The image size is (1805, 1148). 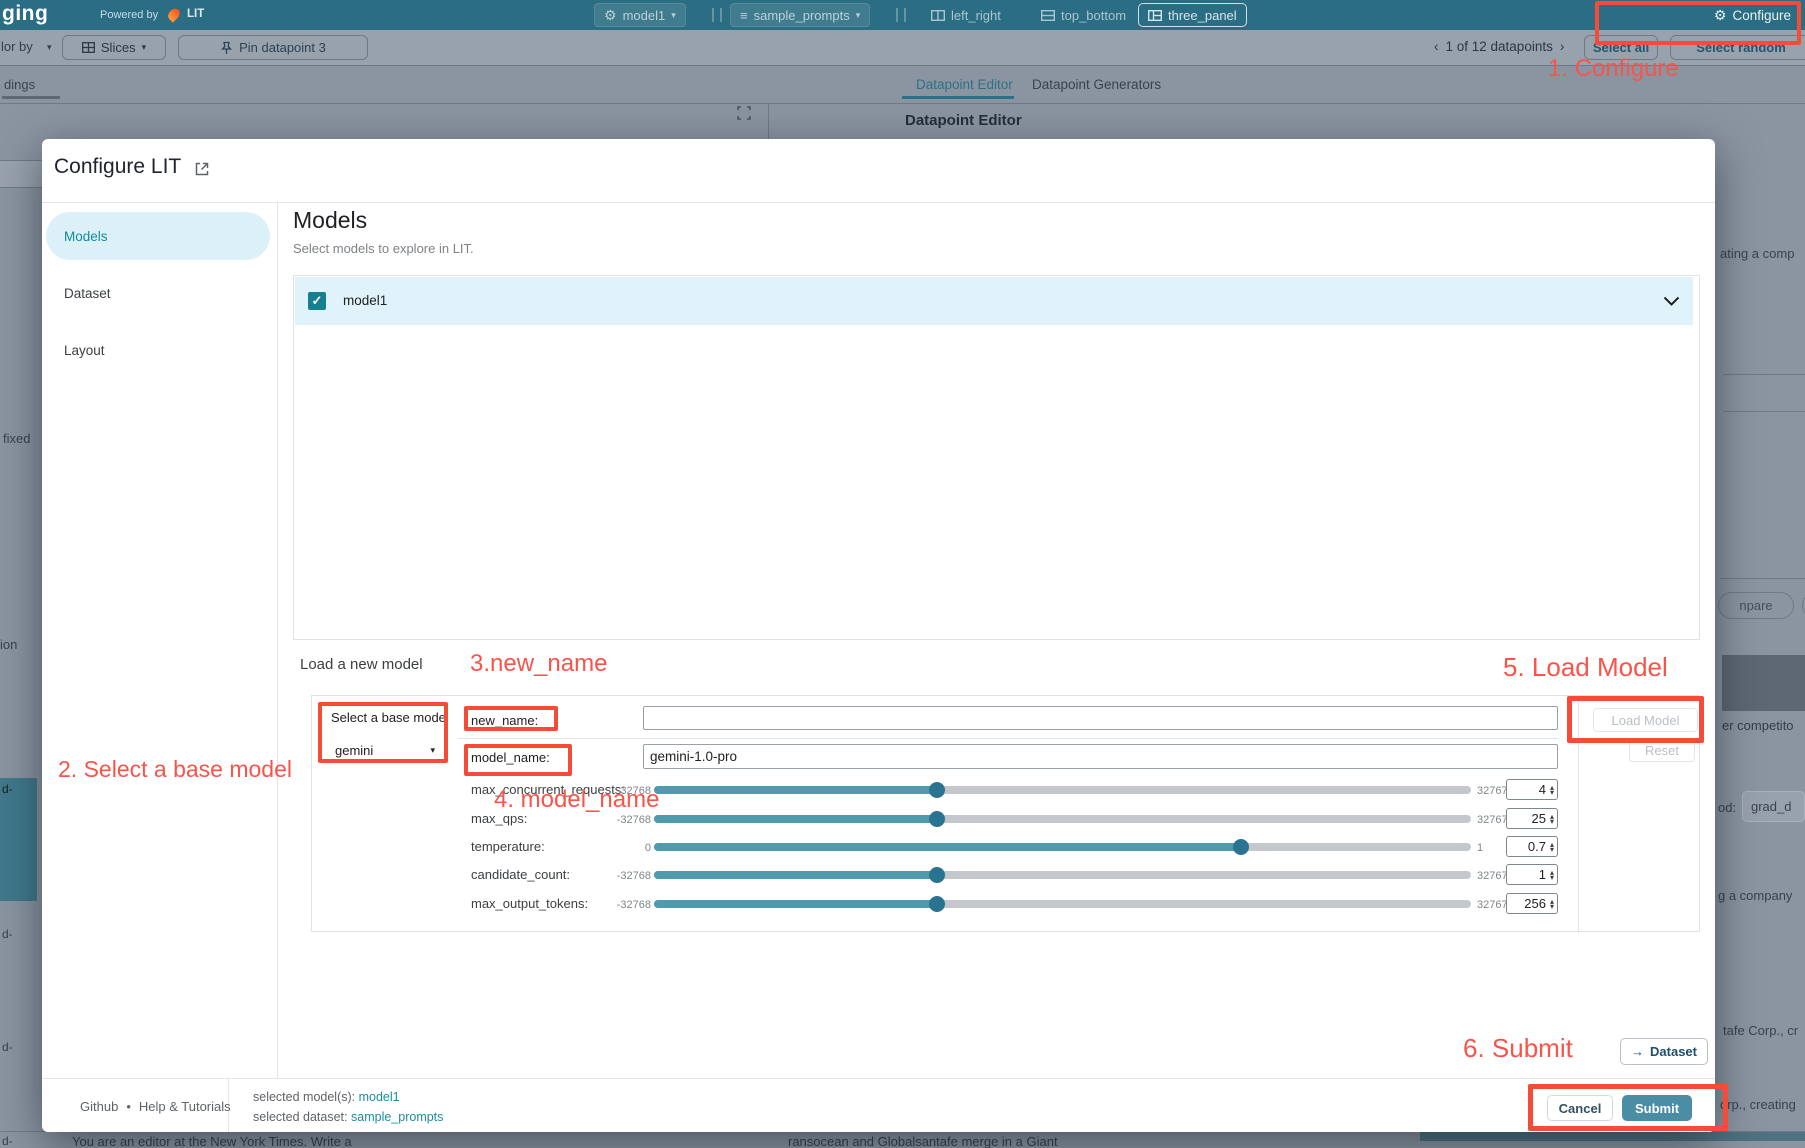 What do you see at coordinates (640, 15) in the screenshot?
I see `model-selector-button: ⚙ model1 ▾` at bounding box center [640, 15].